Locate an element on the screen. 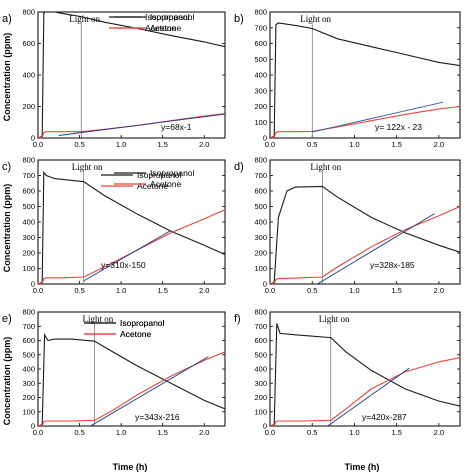 The width and height of the screenshot is (474, 474). fit-equation: y= 122x - 23 is located at coordinates (398, 127).